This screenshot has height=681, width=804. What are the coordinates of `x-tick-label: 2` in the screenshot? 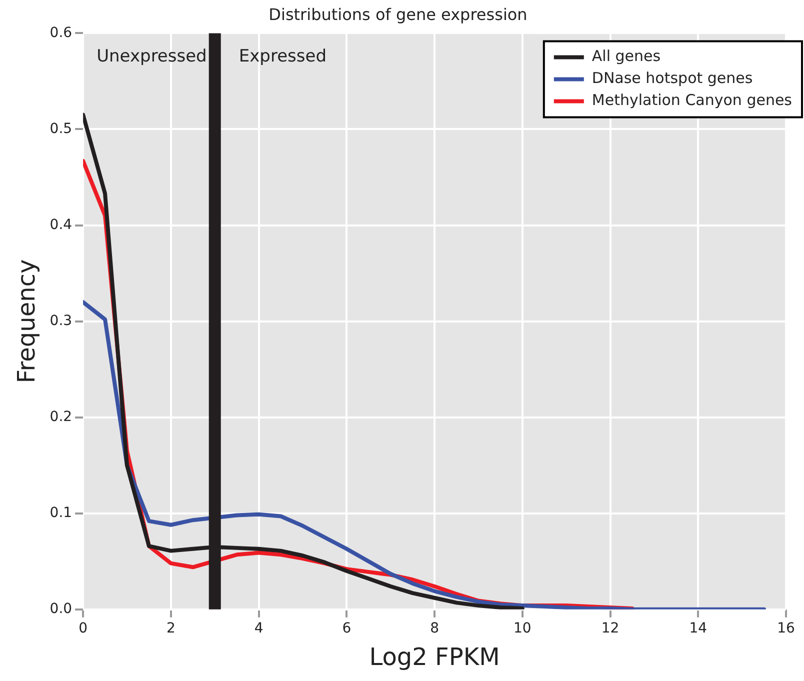 It's located at (171, 628).